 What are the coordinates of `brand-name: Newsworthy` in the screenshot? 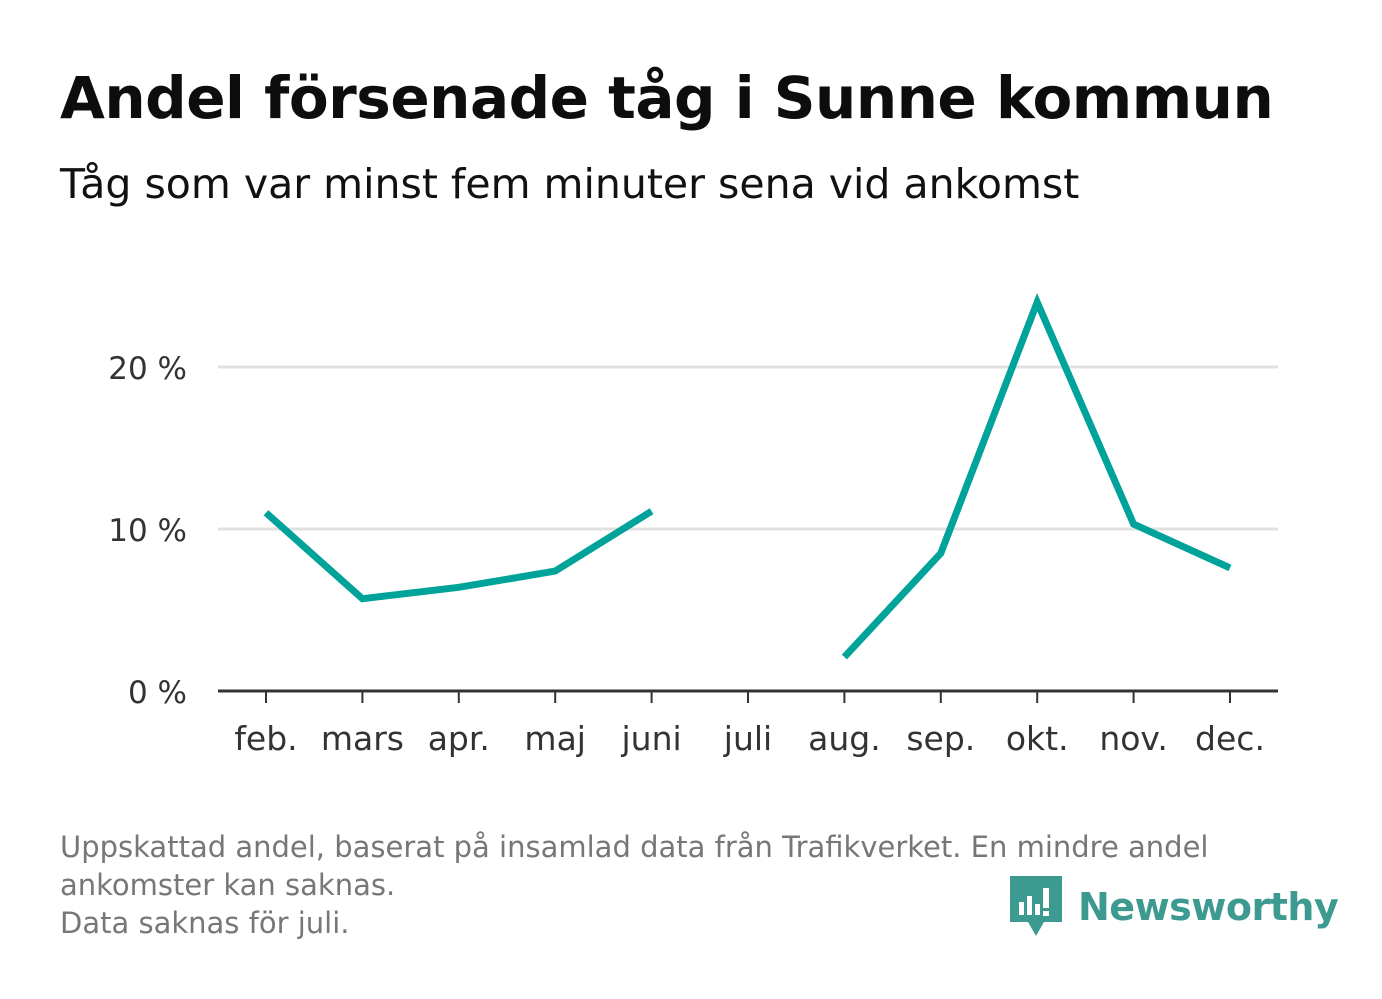 It's located at (1208, 907).